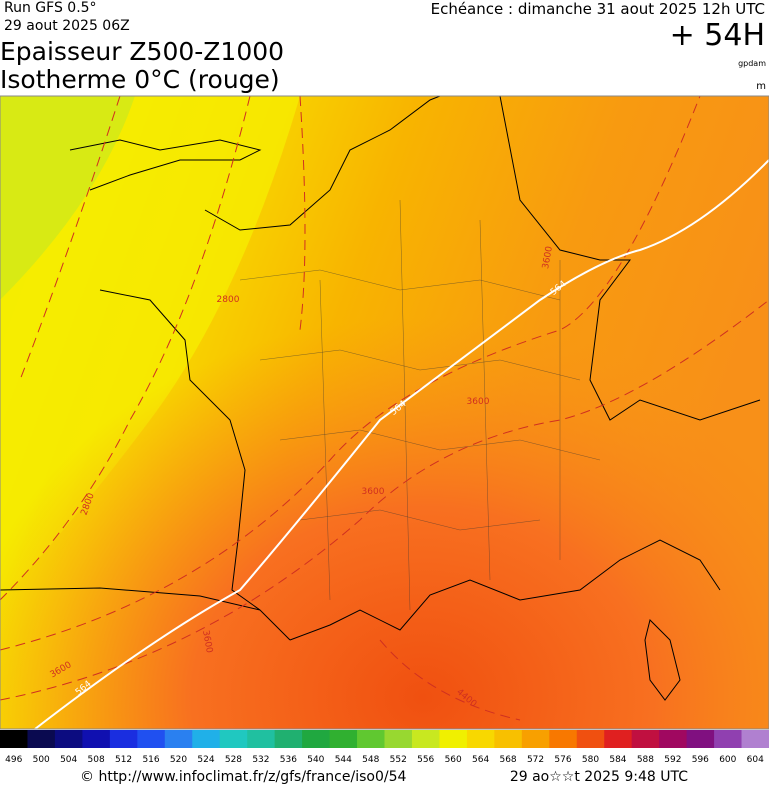 This screenshot has width=769, height=790. I want to click on colorbar-label: 548, so click(370, 760).